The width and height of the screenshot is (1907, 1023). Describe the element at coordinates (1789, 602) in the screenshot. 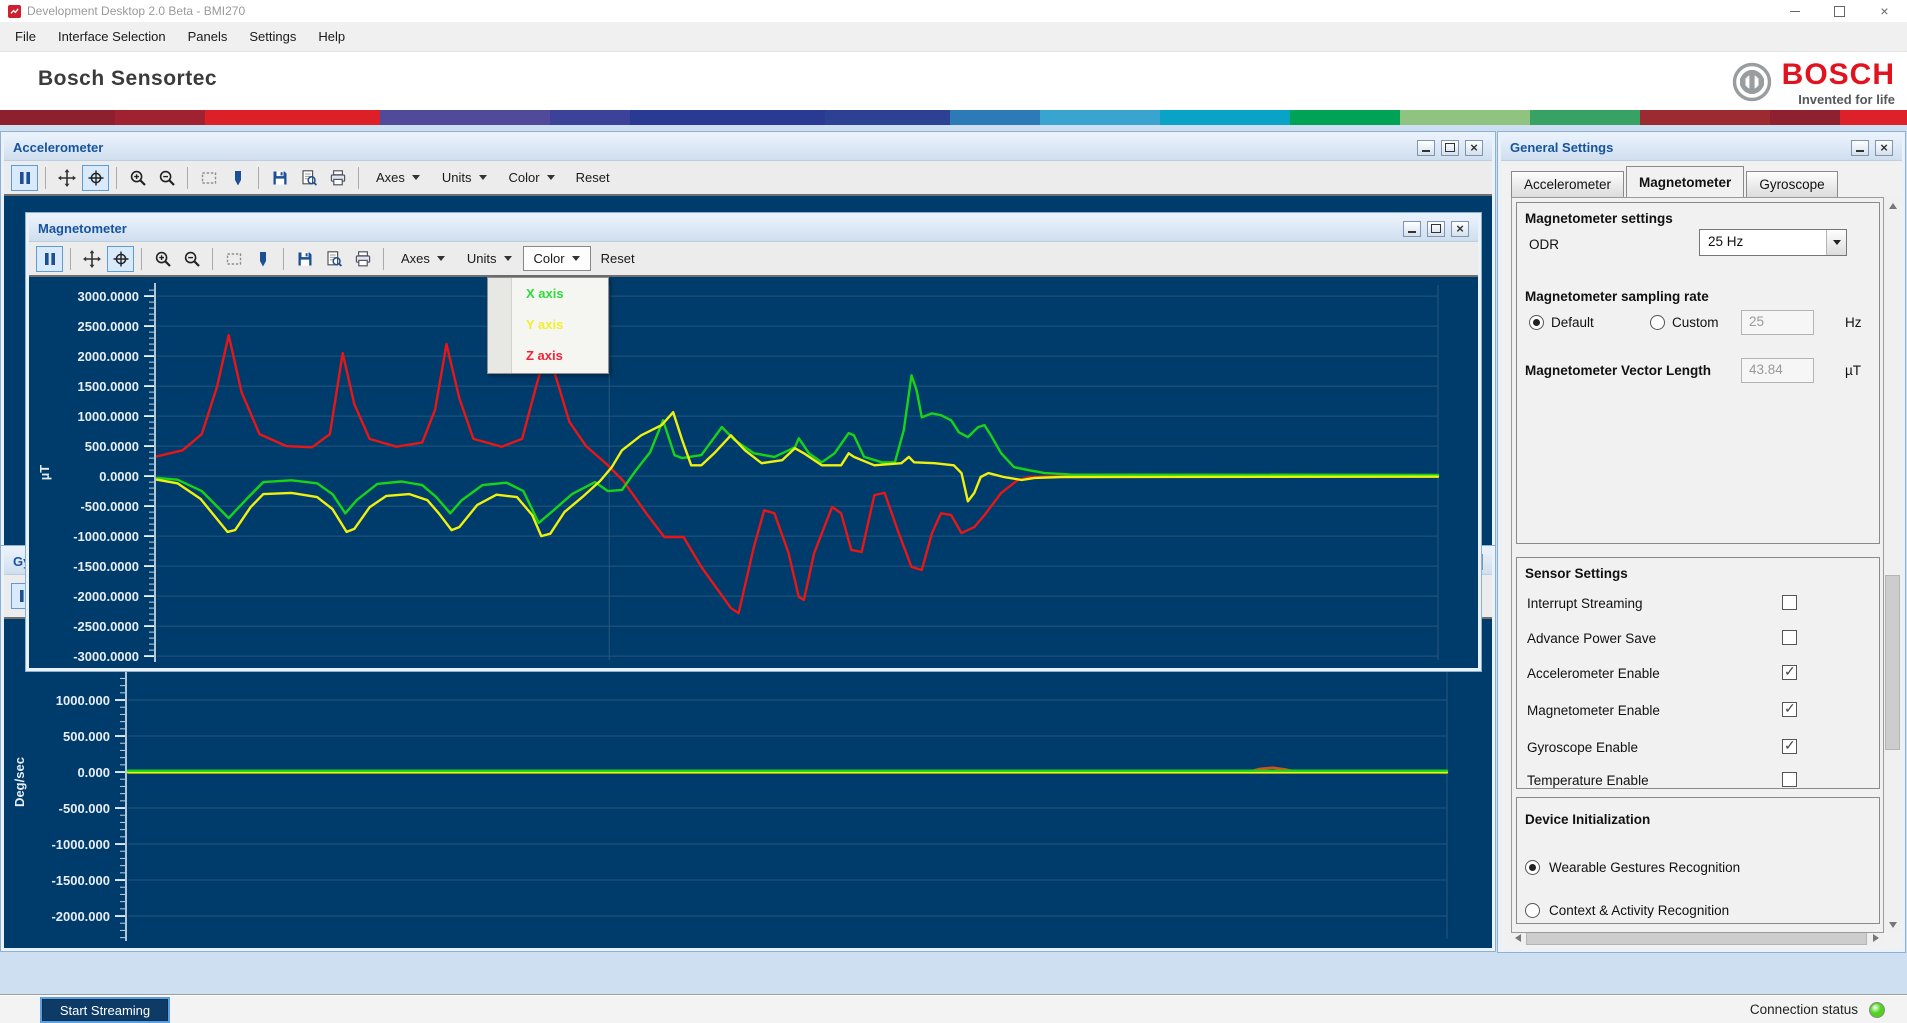

I see `interrupt-streaming-checkbox` at that location.